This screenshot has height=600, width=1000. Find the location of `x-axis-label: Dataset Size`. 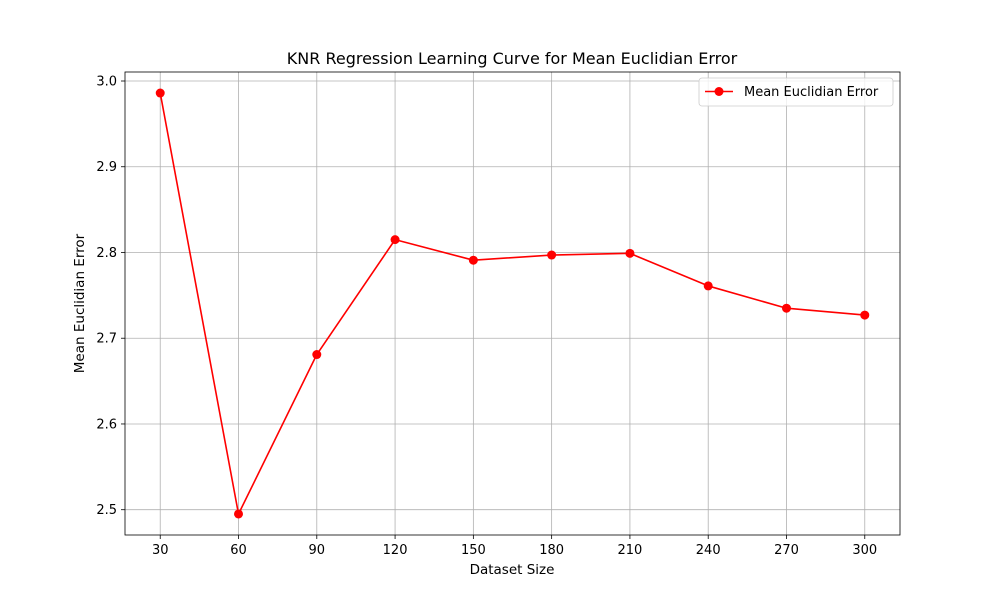

x-axis-label: Dataset Size is located at coordinates (512, 570).